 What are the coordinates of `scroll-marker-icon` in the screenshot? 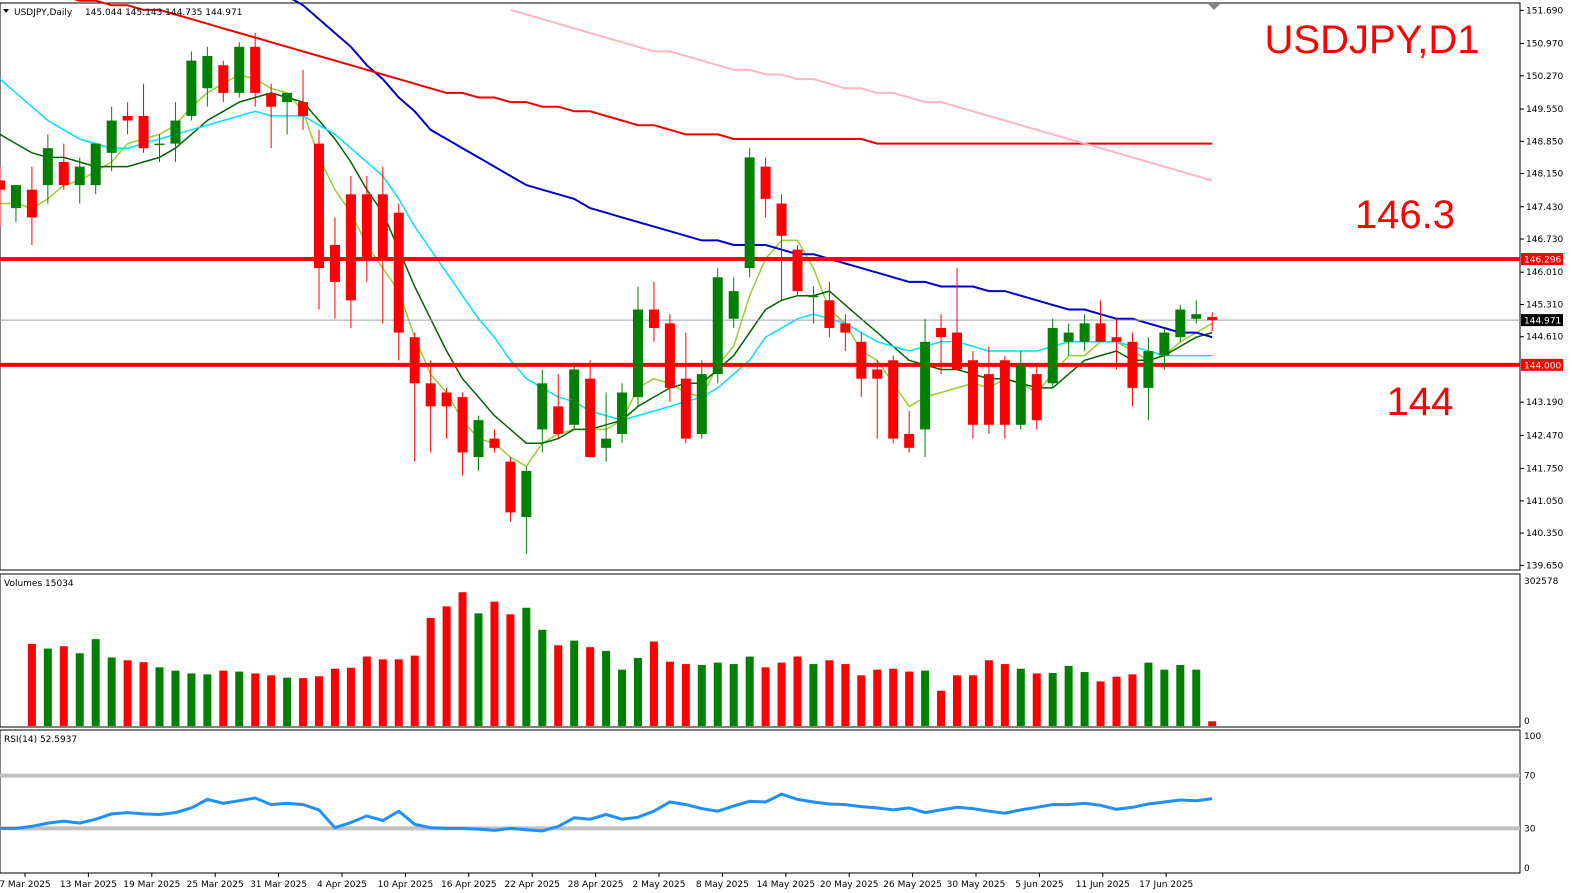 It's located at (1214, 7).